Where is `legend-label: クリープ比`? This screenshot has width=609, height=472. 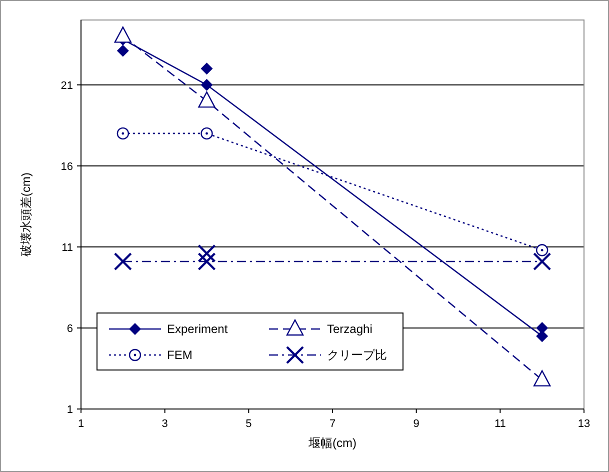 legend-label: クリープ比 is located at coordinates (357, 355).